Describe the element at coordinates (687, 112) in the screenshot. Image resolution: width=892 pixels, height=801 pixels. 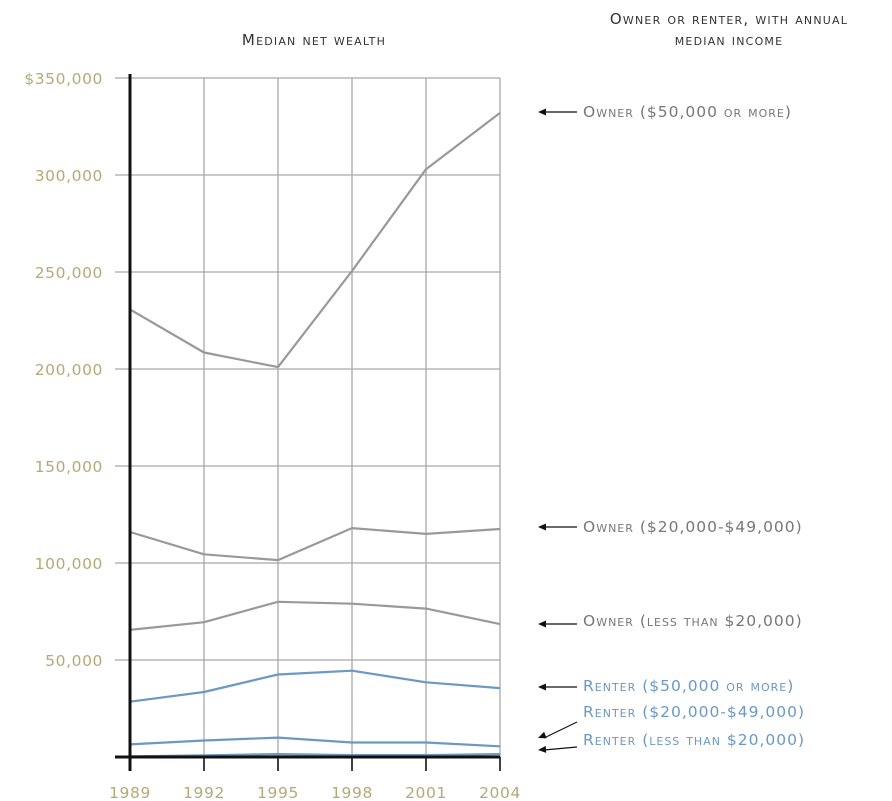
I see `series-label: Owner ($50,000 or more)` at that location.